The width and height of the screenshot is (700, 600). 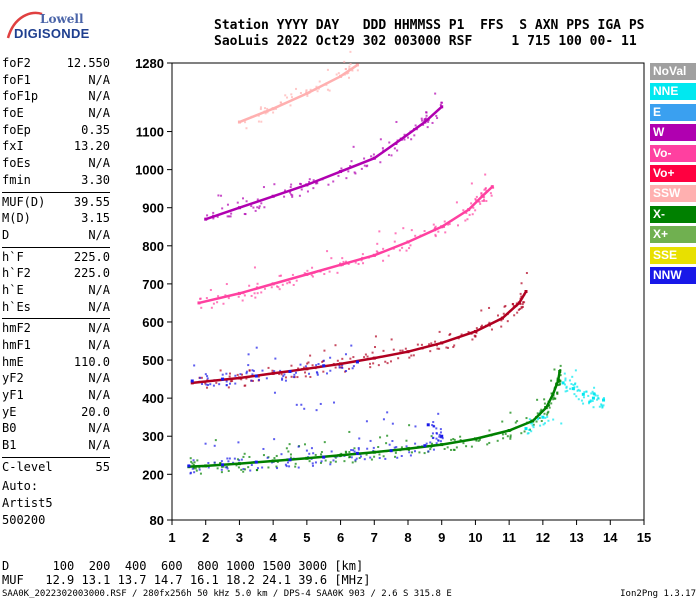 What do you see at coordinates (9, 411) in the screenshot?
I see `param-name: yE` at bounding box center [9, 411].